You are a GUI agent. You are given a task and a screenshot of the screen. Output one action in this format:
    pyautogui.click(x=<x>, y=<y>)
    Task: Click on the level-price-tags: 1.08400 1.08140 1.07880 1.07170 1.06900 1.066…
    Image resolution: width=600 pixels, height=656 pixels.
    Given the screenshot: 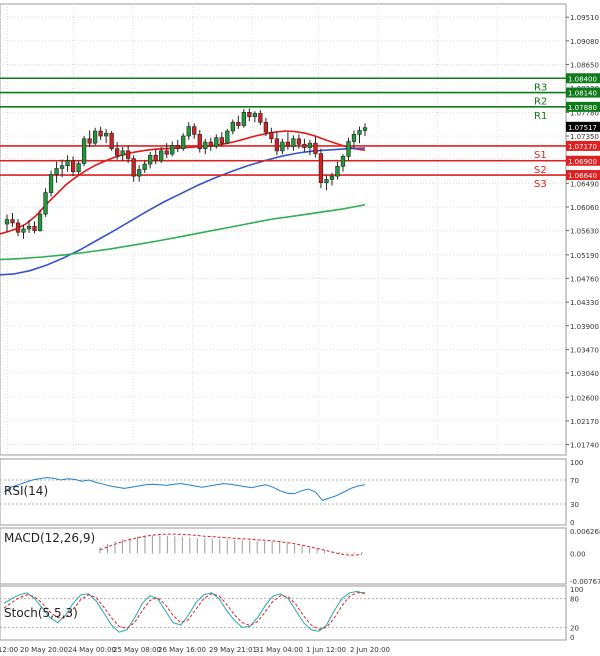 What is the action you would take?
    pyautogui.click(x=583, y=127)
    